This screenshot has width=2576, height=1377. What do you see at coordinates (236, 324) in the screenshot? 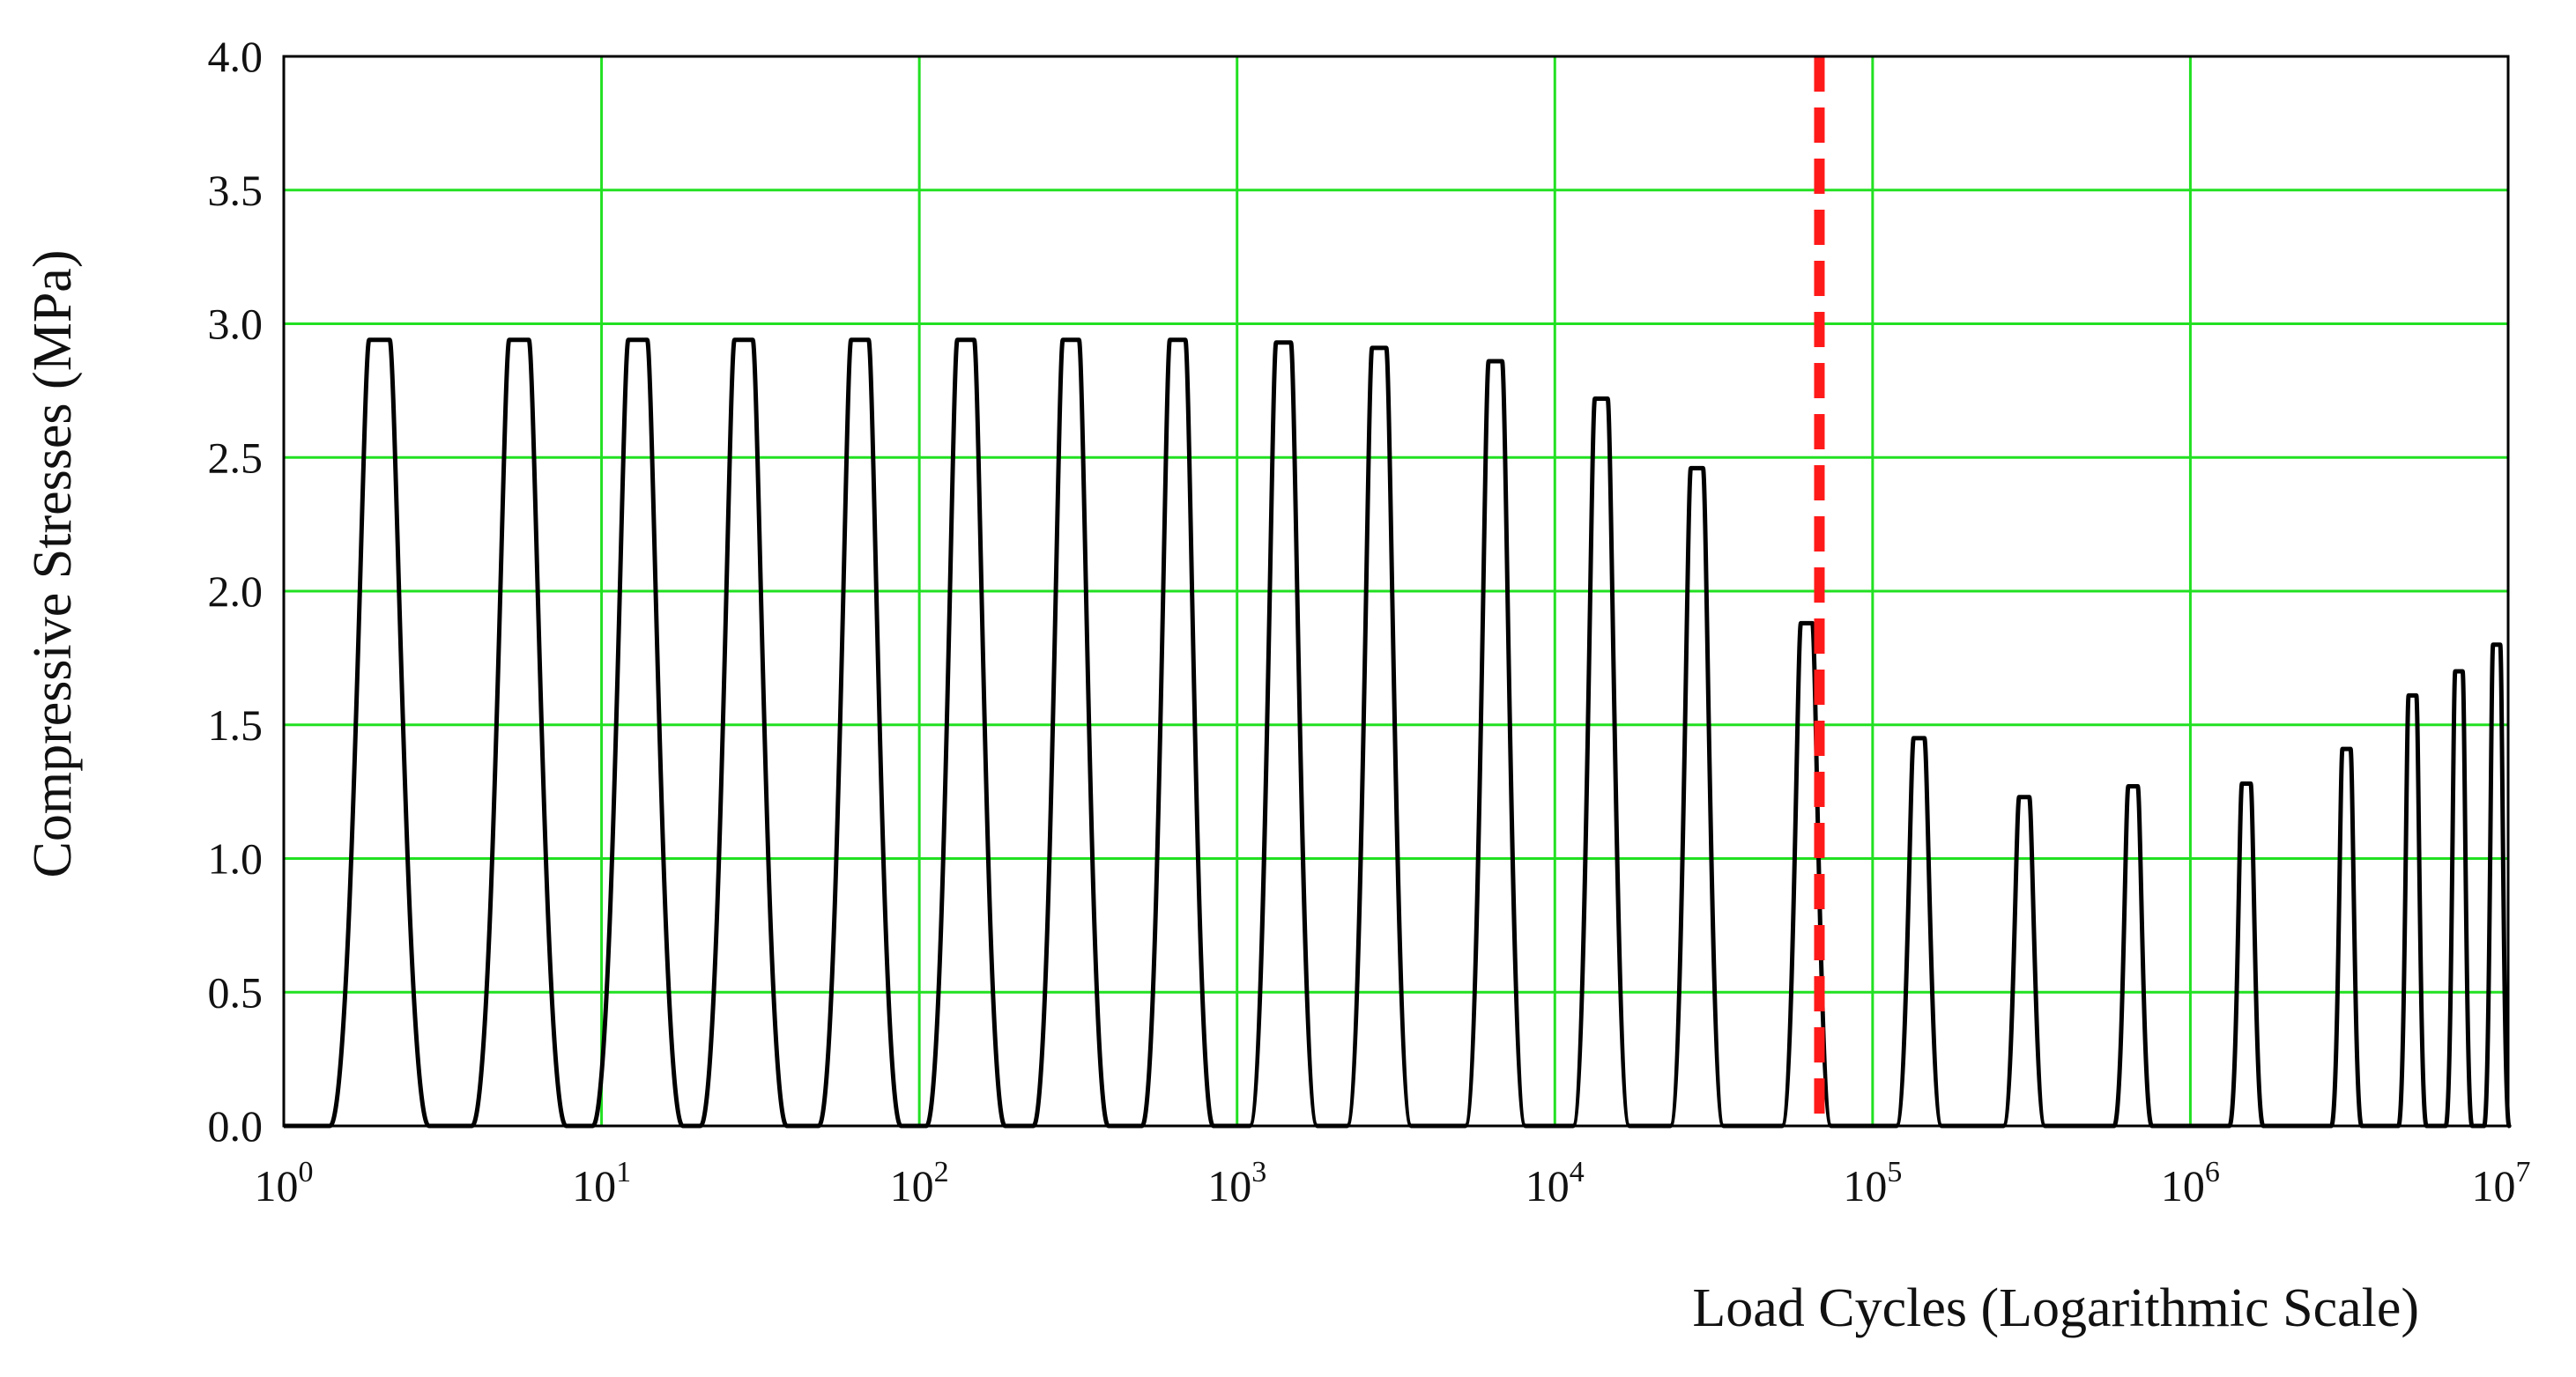
I see `y-tick-label: 3.0` at bounding box center [236, 324].